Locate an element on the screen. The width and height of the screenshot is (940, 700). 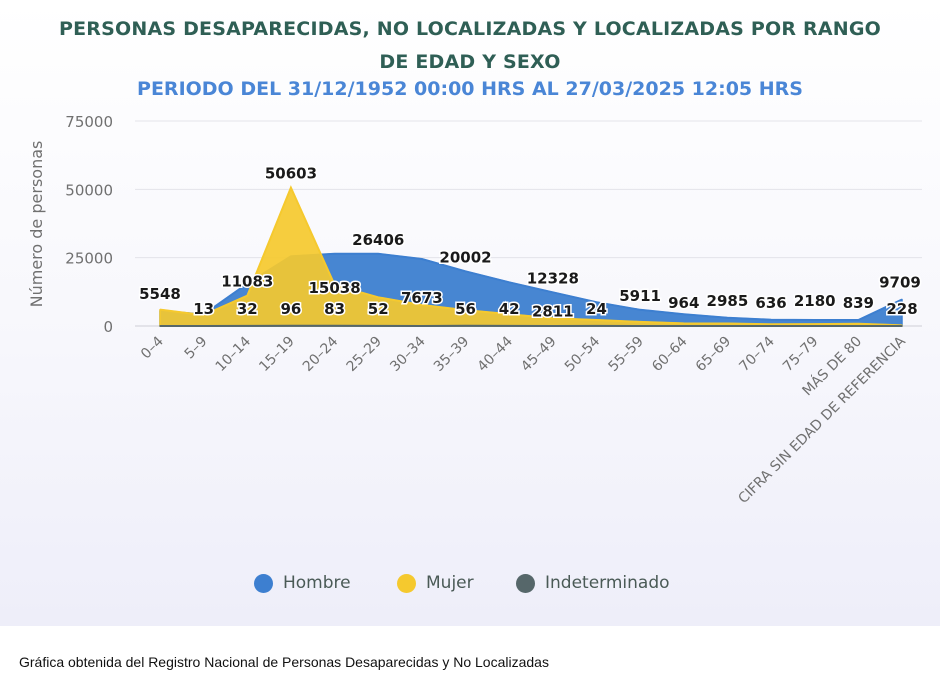
data-label-indeterminado-5: 52 is located at coordinates (378, 309).